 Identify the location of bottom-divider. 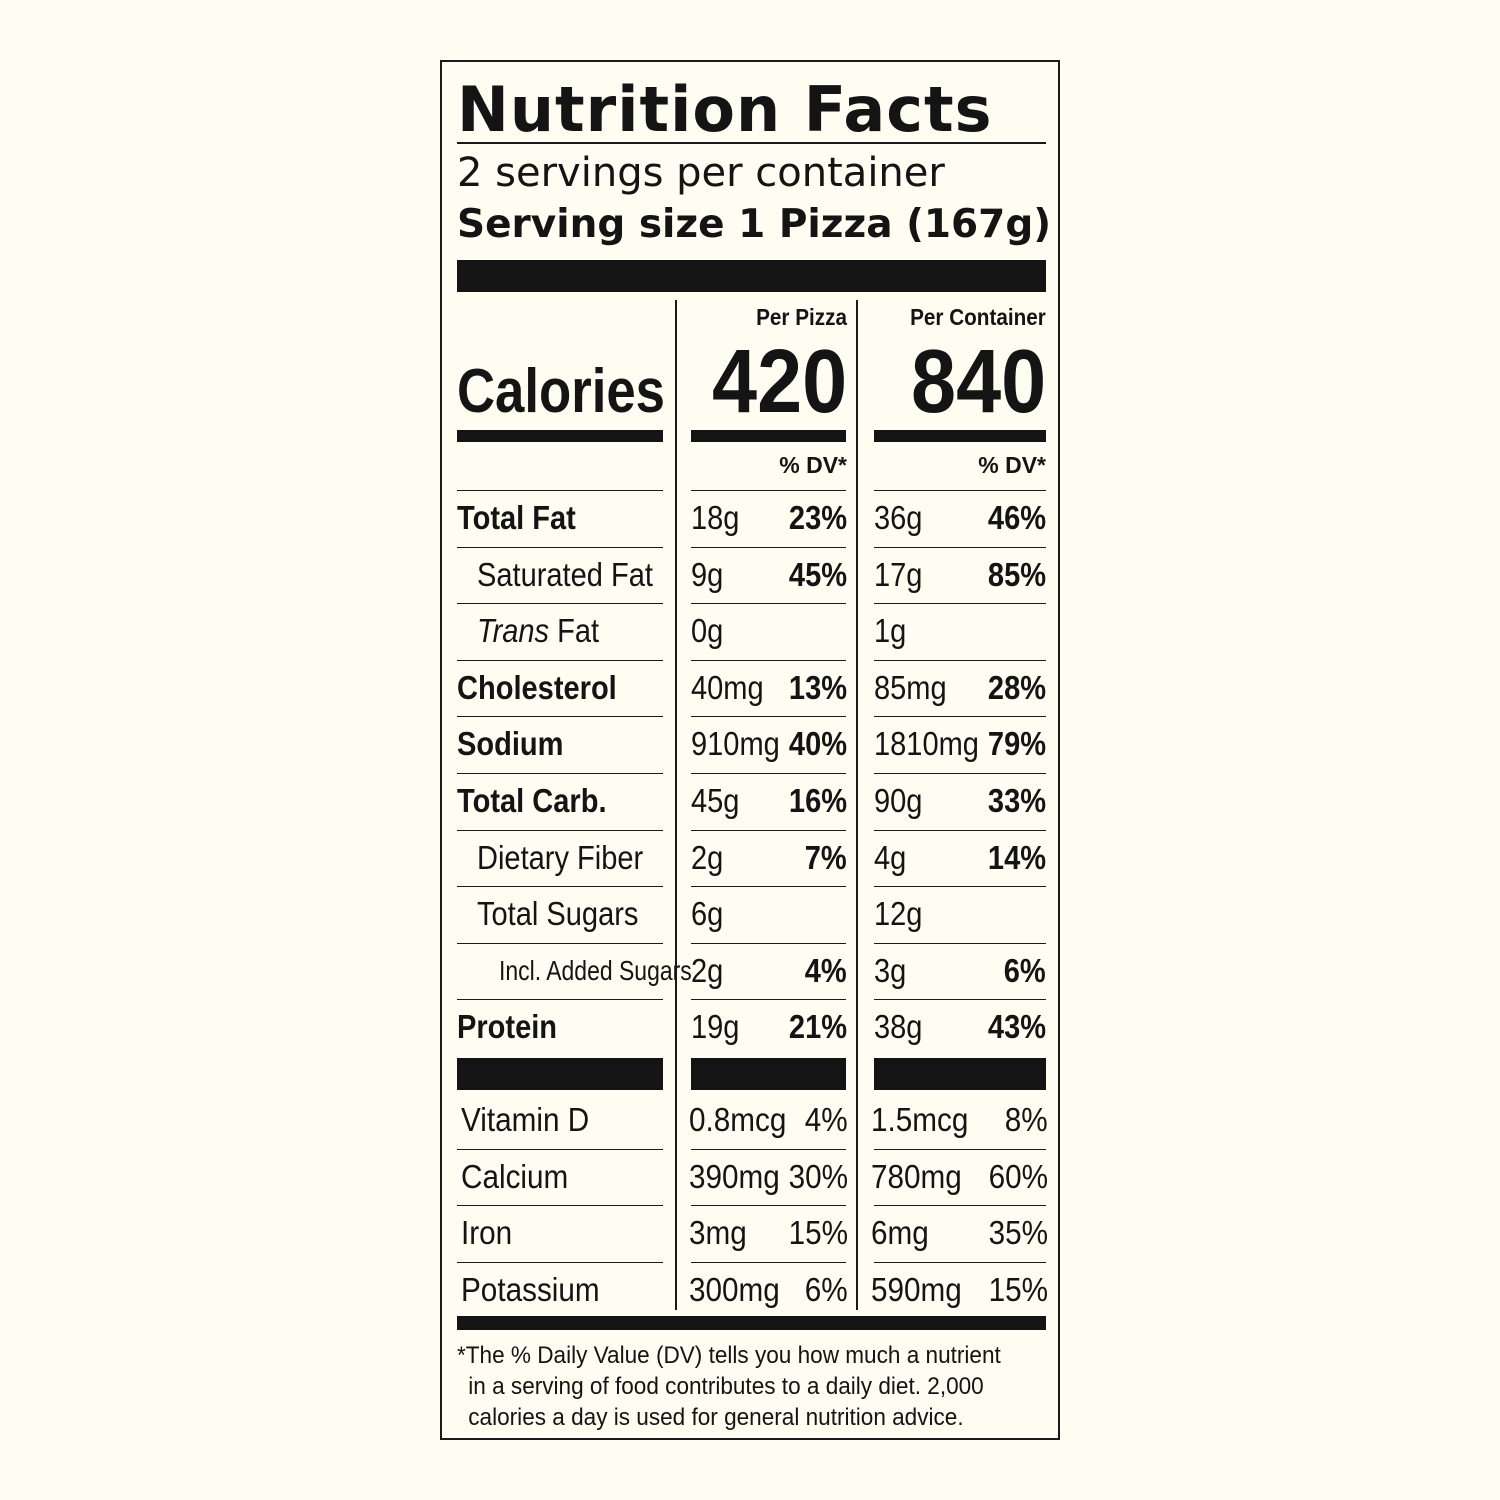
(751, 1323).